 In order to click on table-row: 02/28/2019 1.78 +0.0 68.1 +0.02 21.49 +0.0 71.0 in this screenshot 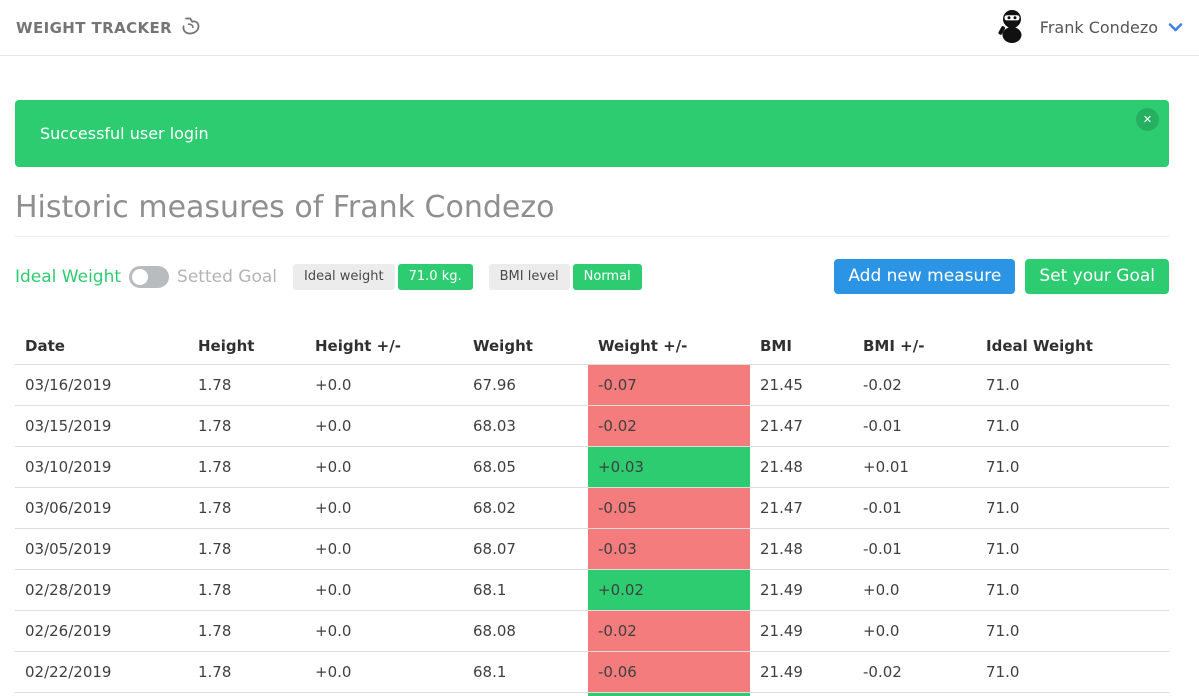, I will do `click(592, 590)`.